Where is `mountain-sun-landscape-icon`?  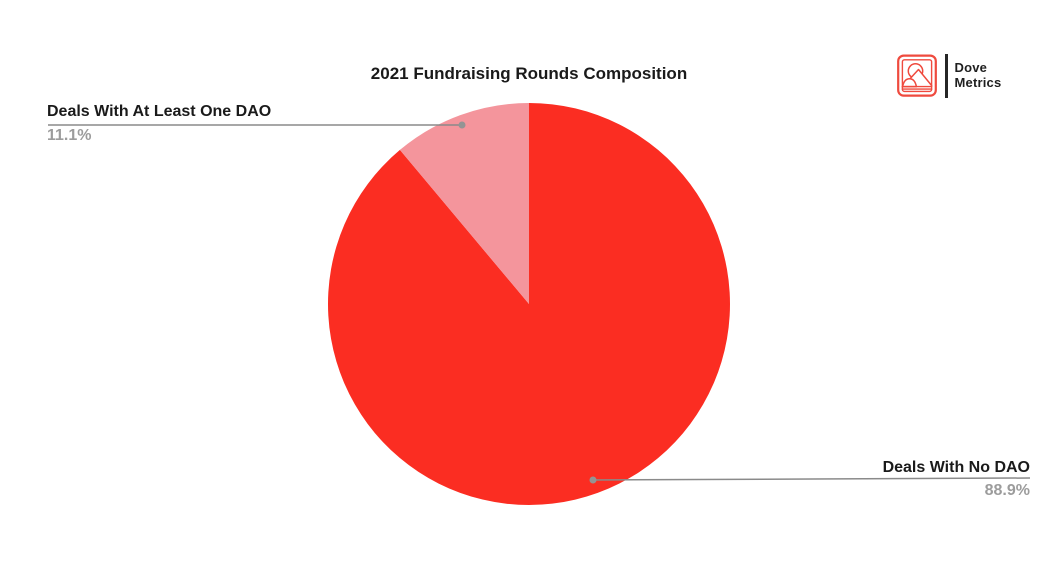 mountain-sun-landscape-icon is located at coordinates (917, 75).